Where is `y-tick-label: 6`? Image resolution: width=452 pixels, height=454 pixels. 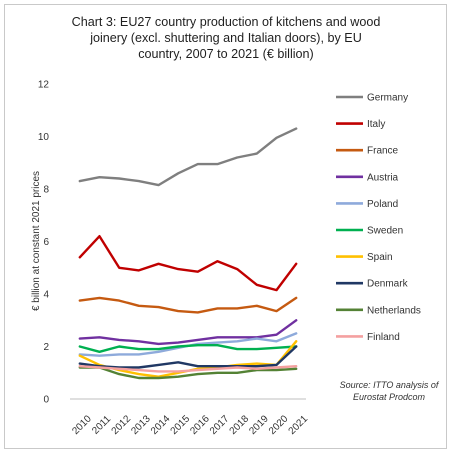
y-tick-label: 6 is located at coordinates (46, 242).